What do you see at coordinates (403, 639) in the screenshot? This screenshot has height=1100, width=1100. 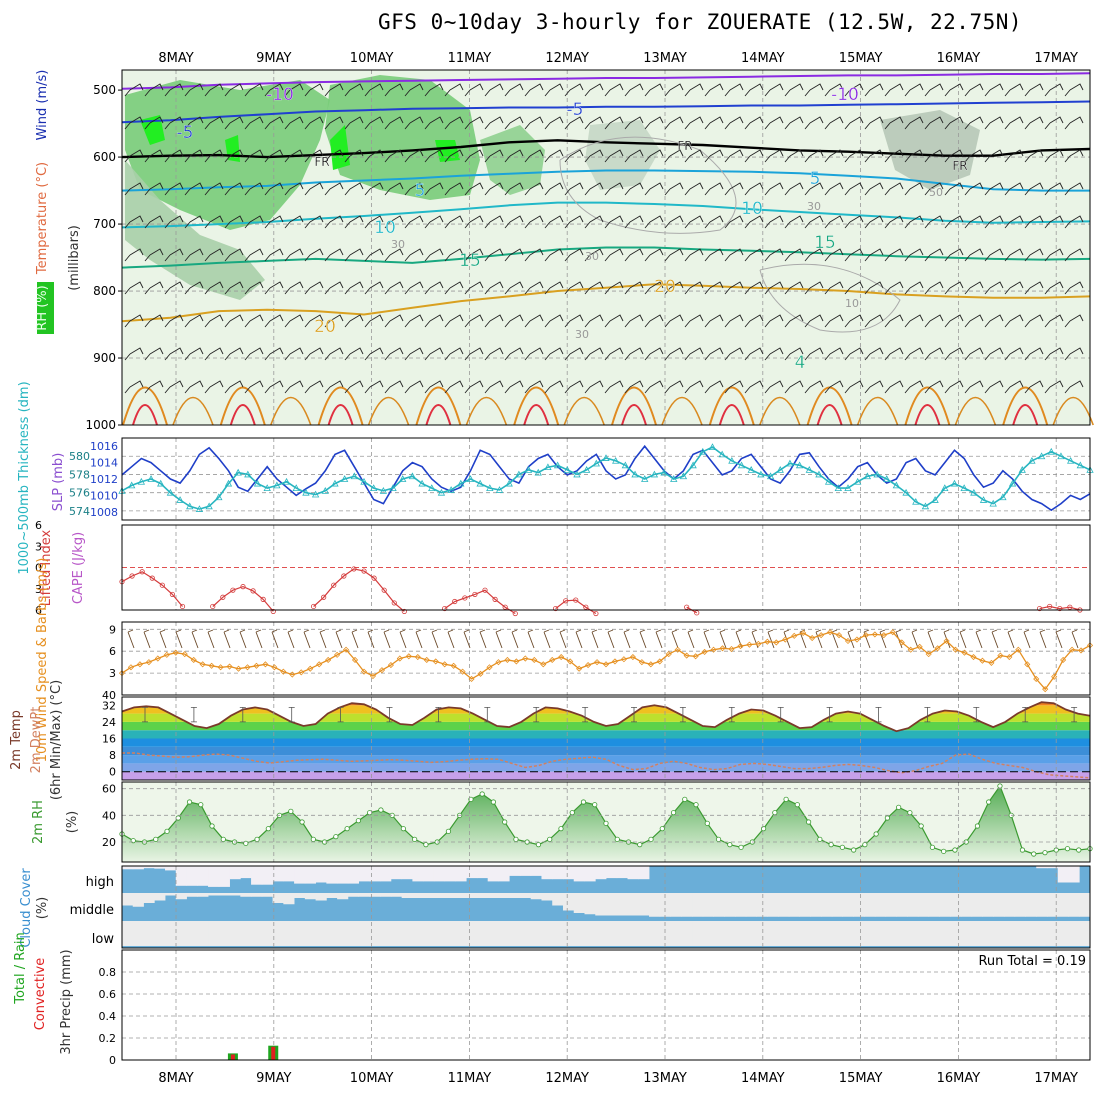 I see `wind-barb-10m` at bounding box center [403, 639].